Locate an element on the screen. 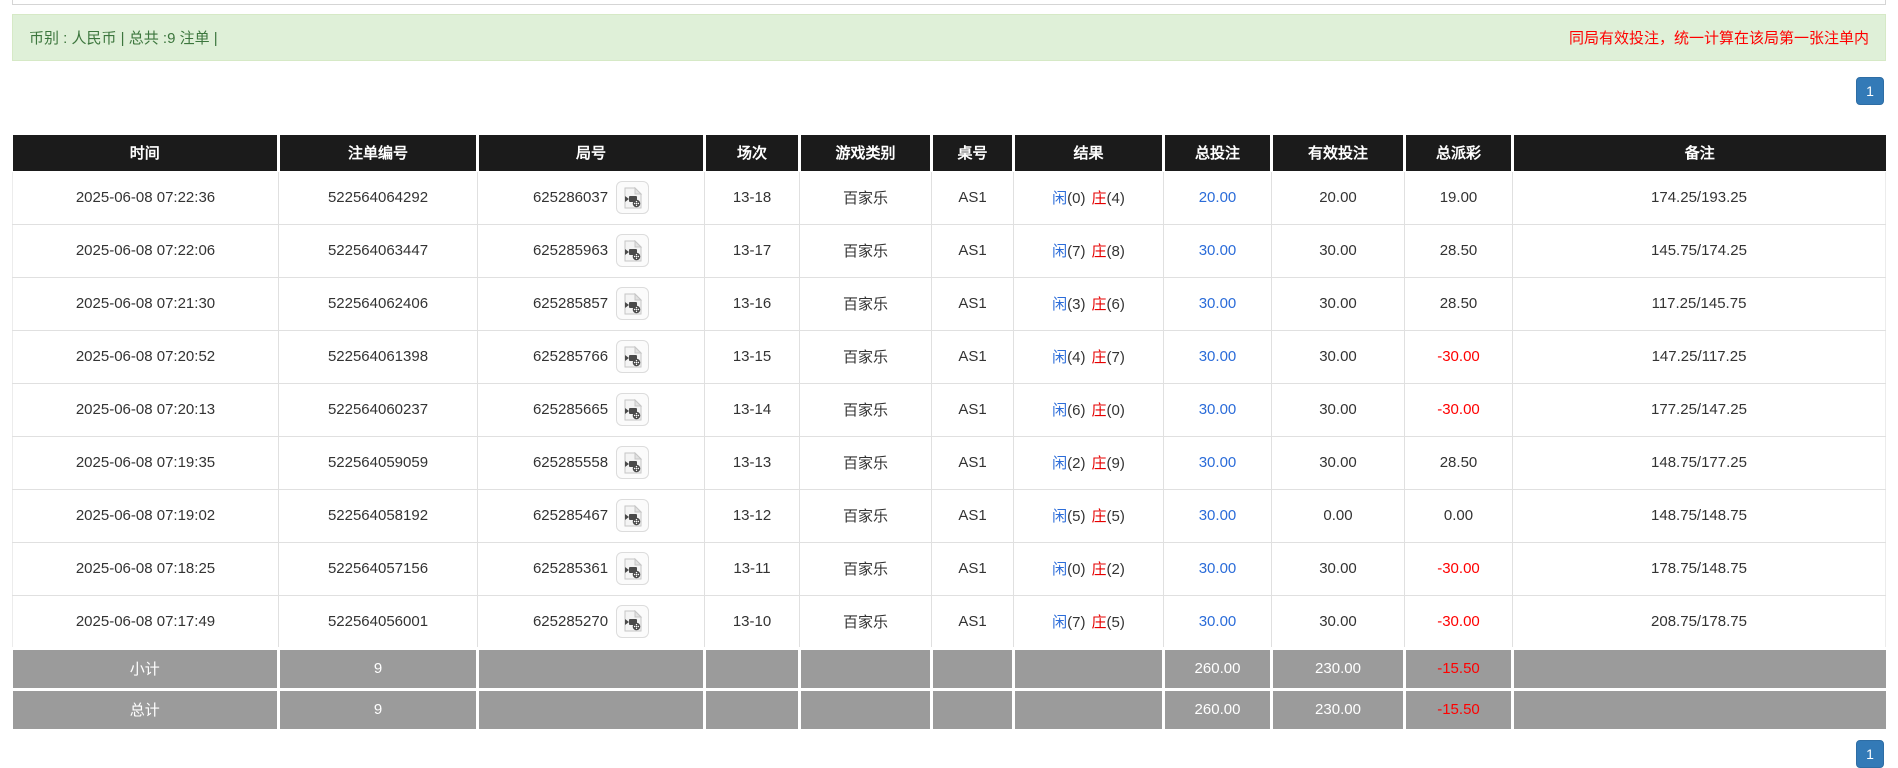 This screenshot has height=768, width=1898. column-header-total_bet: 总投注 is located at coordinates (1217, 153).